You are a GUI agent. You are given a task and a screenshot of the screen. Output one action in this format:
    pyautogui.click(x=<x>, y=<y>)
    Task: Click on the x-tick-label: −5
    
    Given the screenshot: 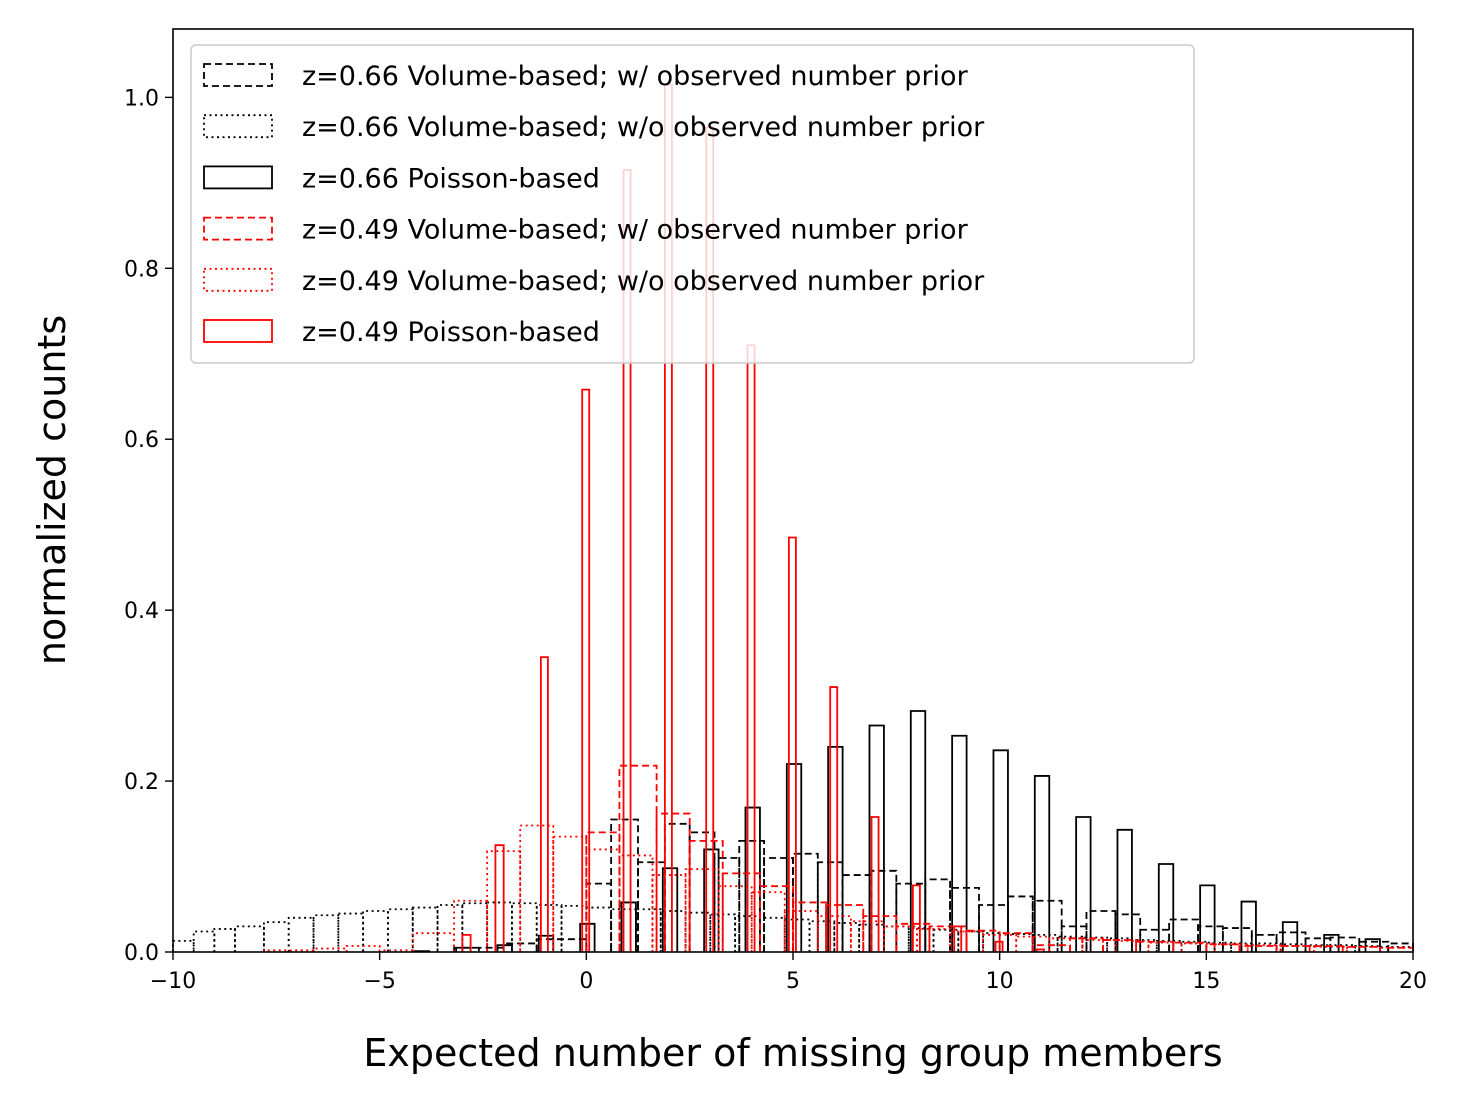 What is the action you would take?
    pyautogui.click(x=379, y=981)
    